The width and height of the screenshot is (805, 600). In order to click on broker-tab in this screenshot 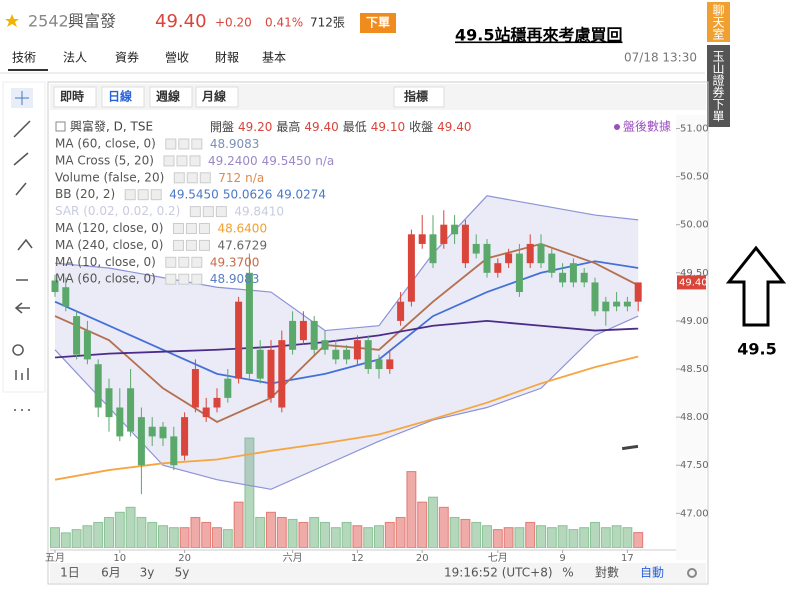, I will do `click(718, 86)`.